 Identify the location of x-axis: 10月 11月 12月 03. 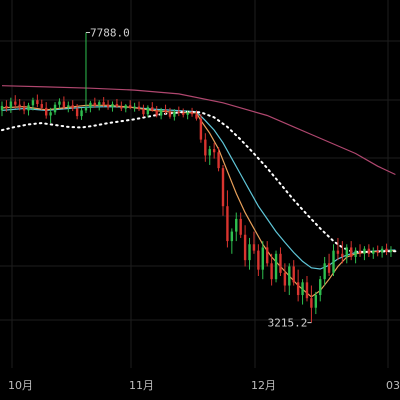
(204, 385).